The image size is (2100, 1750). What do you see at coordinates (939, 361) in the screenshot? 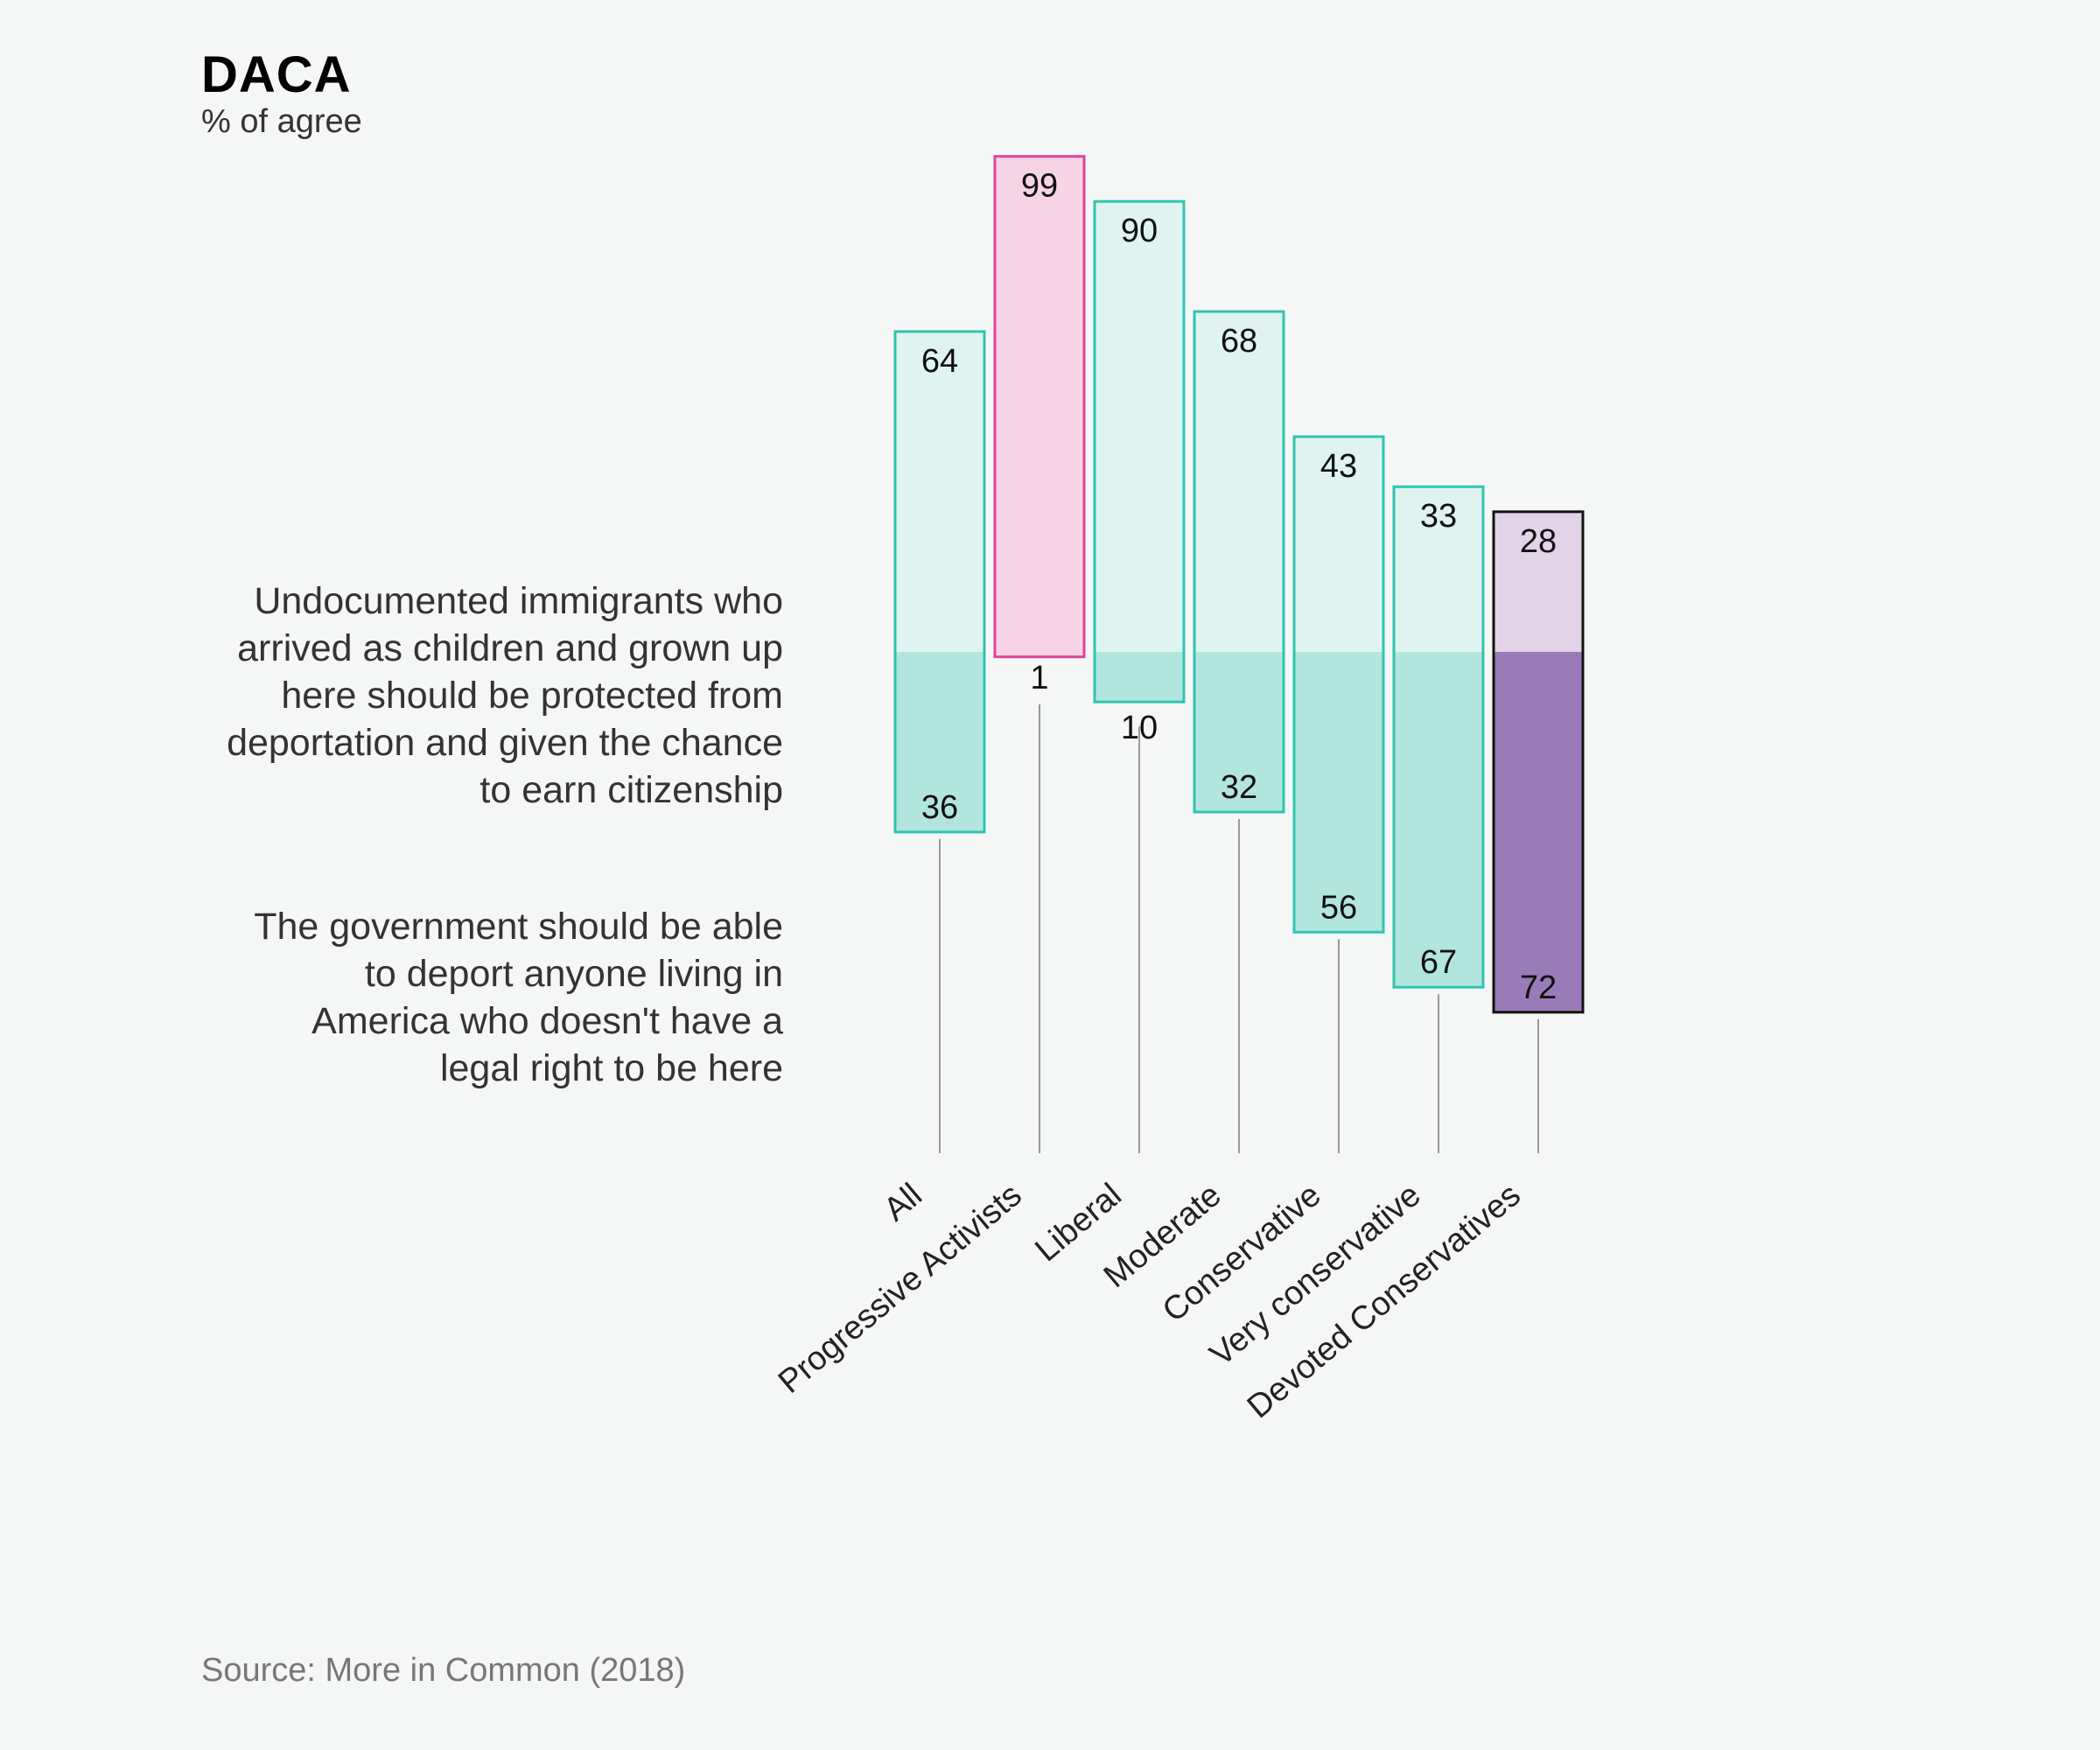
I see `label-agree-all: 64` at bounding box center [939, 361].